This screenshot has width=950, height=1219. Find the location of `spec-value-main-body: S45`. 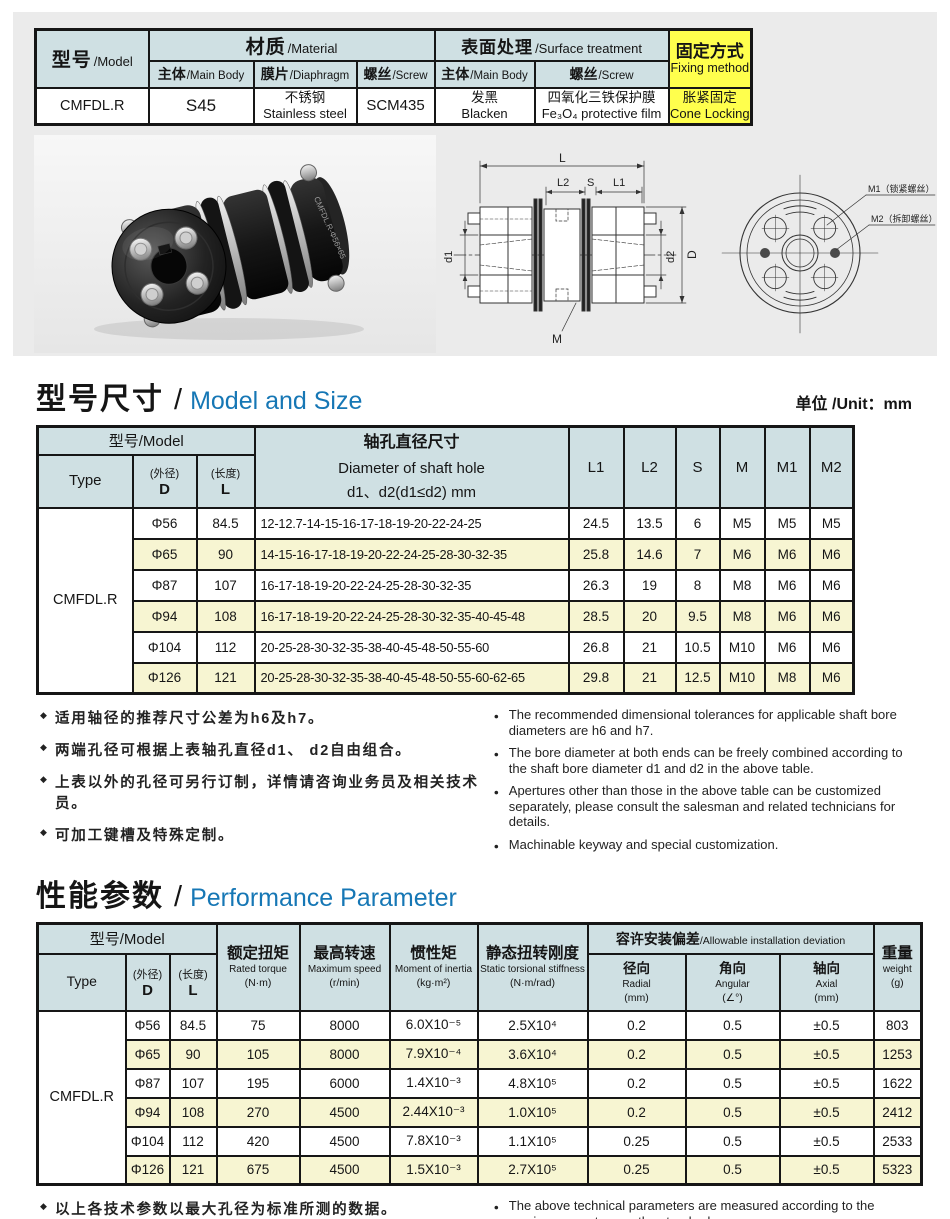

spec-value-main-body: S45 is located at coordinates (201, 106).